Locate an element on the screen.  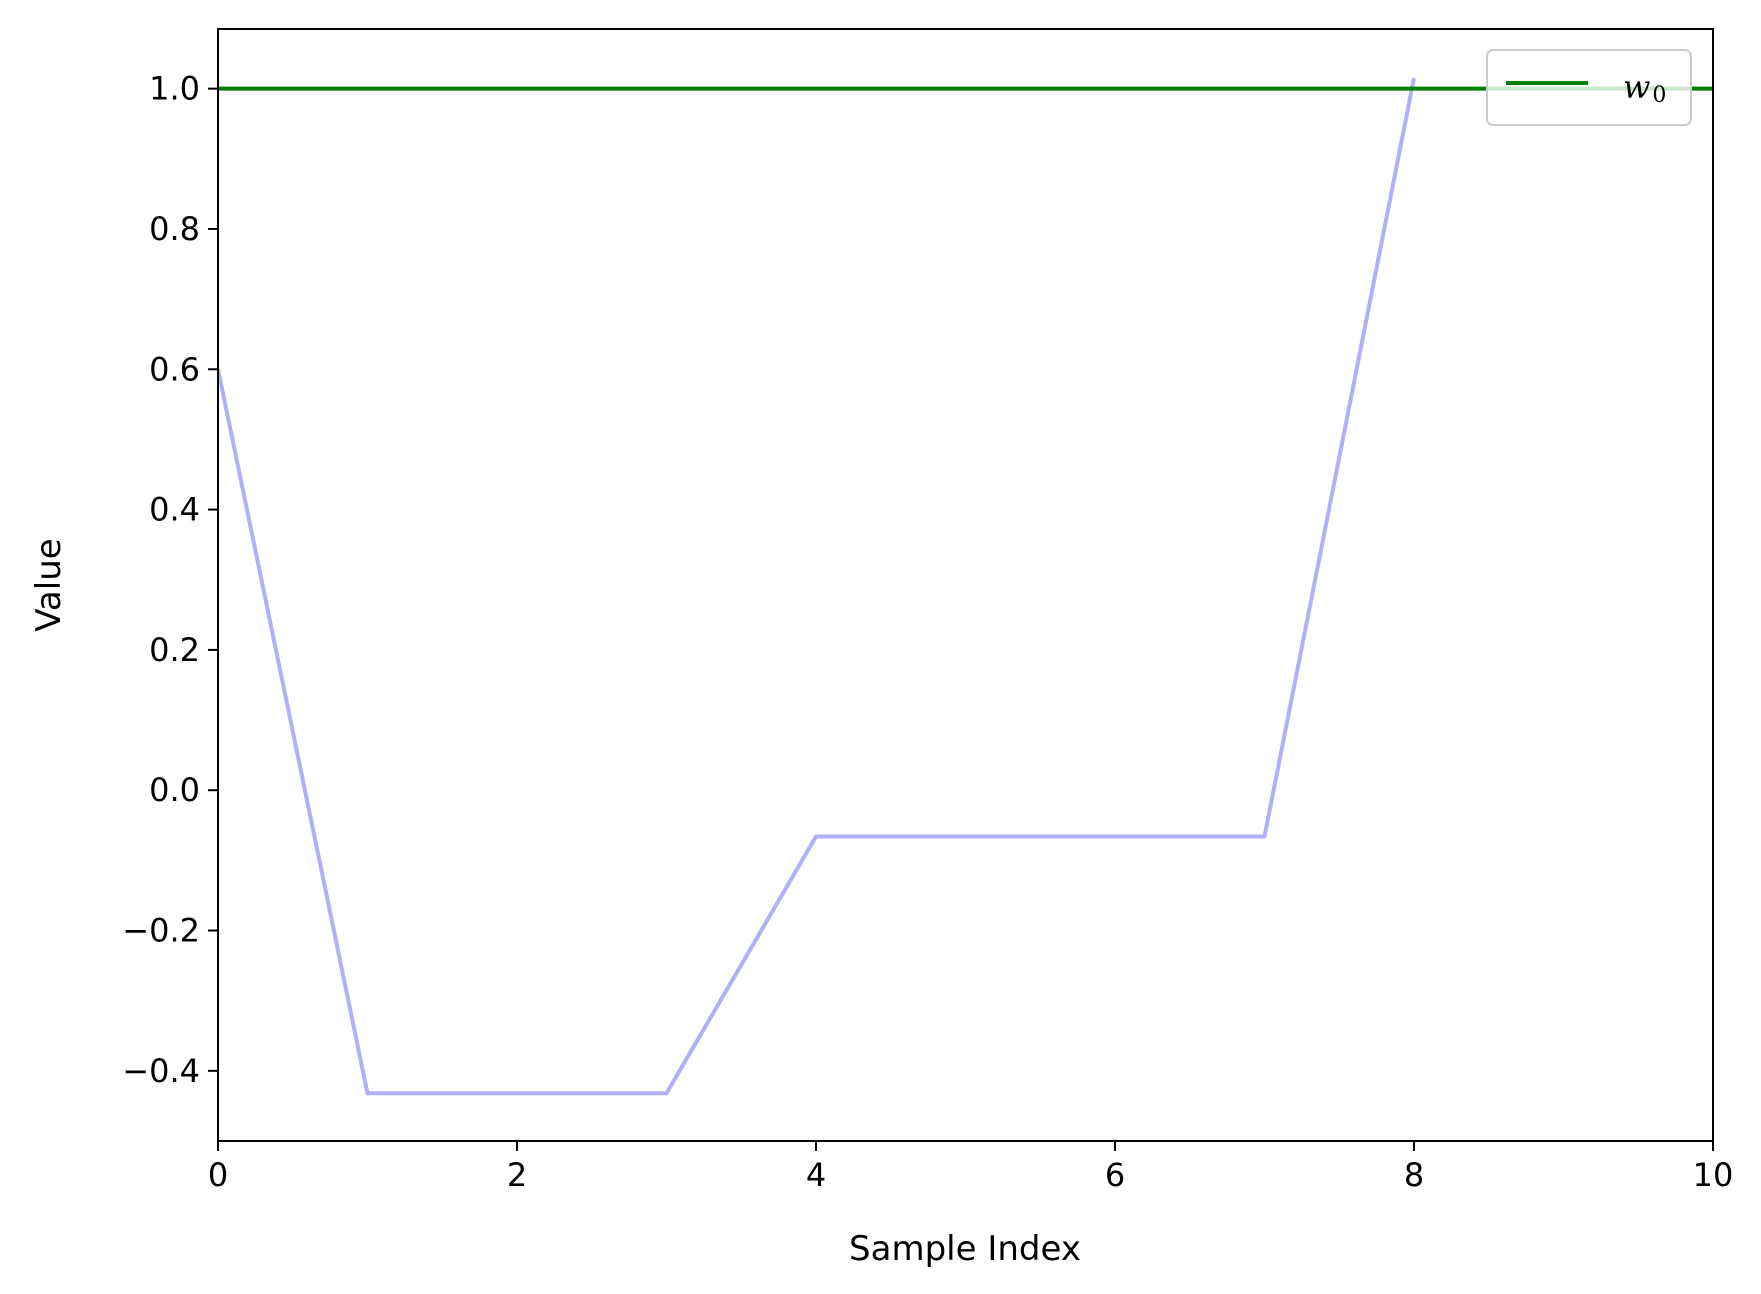
y-tick-label: 0.0 is located at coordinates (174, 790).